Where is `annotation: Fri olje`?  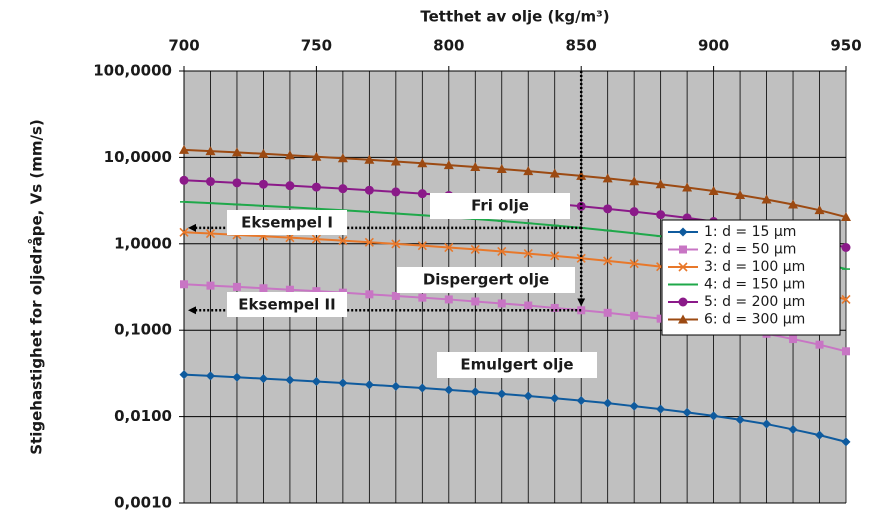
annotation: Fri olje is located at coordinates (500, 206).